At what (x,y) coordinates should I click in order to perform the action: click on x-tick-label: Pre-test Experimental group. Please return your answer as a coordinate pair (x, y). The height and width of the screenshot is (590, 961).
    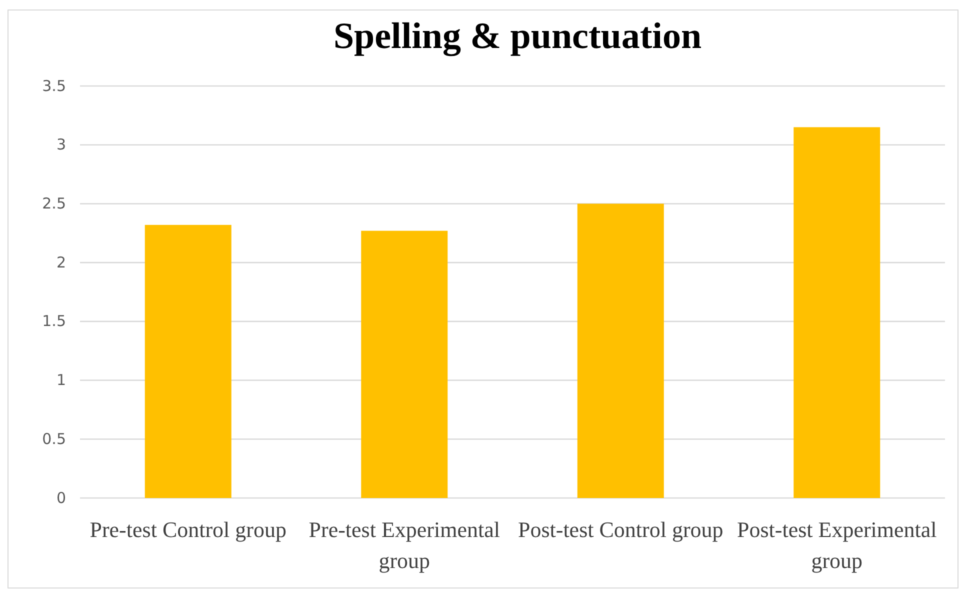
    Looking at the image, I should click on (404, 545).